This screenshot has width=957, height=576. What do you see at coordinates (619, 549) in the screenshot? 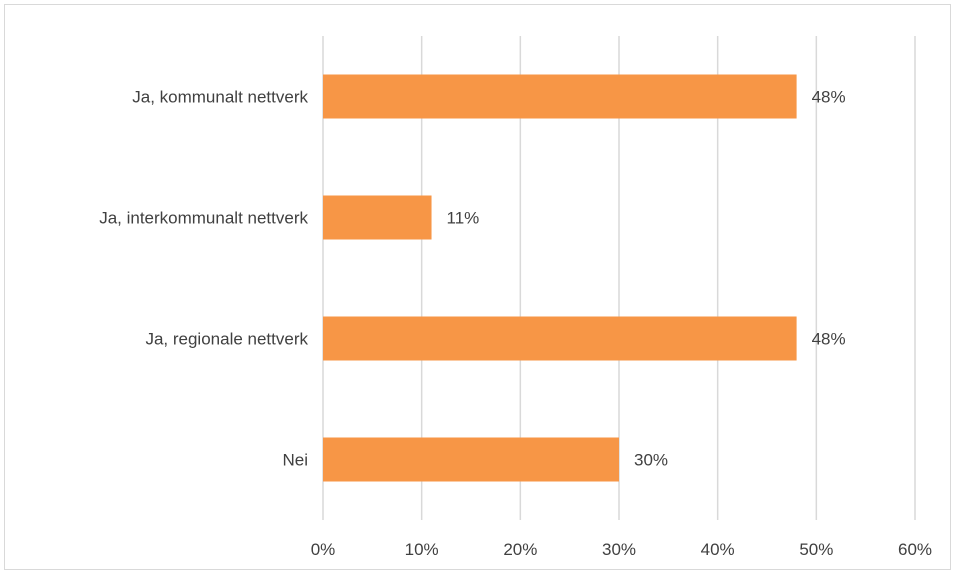
I see `x-tick-label: 30%` at bounding box center [619, 549].